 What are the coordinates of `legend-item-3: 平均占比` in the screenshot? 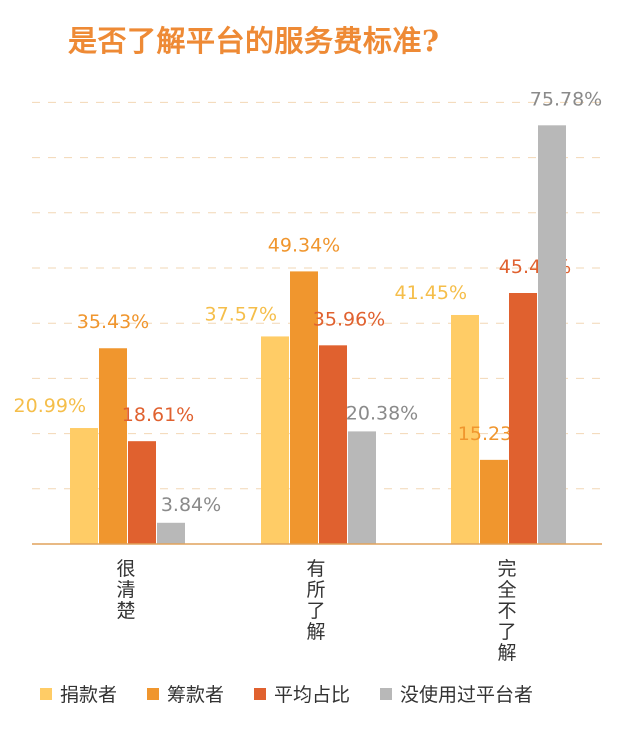 It's located at (302, 693).